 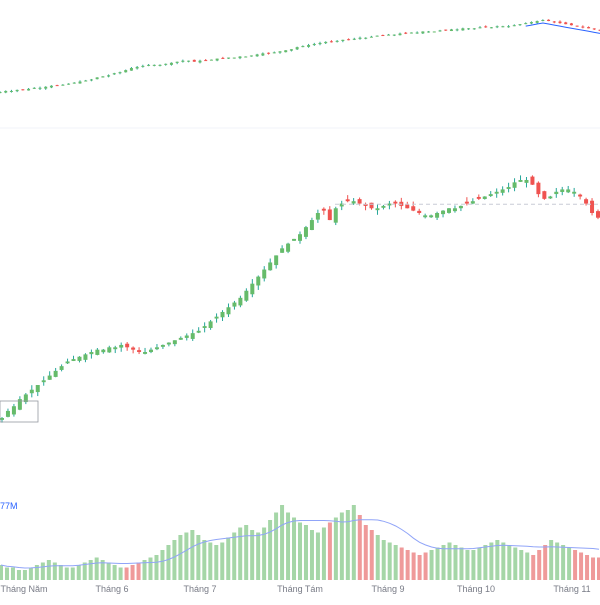 I want to click on x-tick-label: Tháng 9, so click(x=387, y=589).